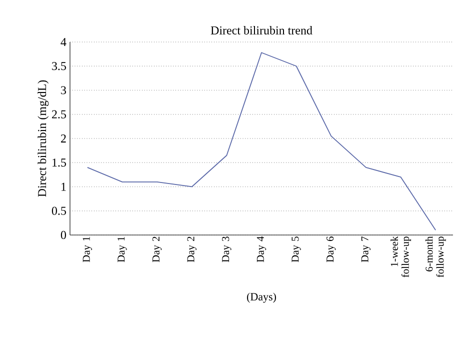 This screenshot has width=474, height=347. What do you see at coordinates (261, 297) in the screenshot?
I see `x-axis-title: (Days)` at bounding box center [261, 297].